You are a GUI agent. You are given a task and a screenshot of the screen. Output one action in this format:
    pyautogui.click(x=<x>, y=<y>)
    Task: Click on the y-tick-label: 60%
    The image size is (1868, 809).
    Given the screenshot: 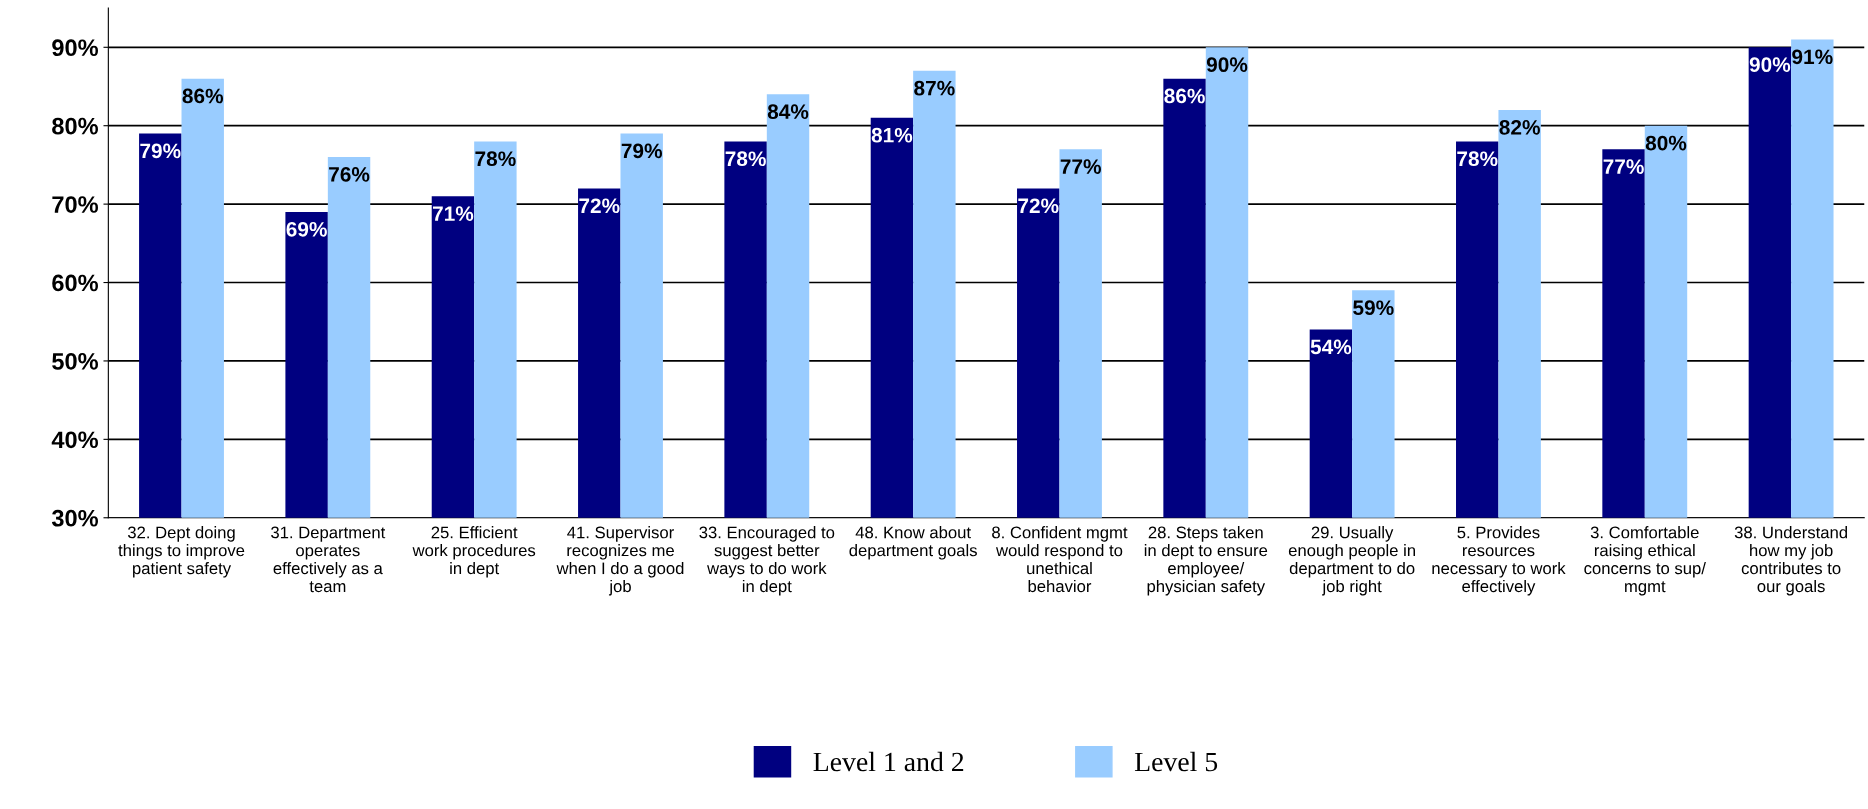 What is the action you would take?
    pyautogui.click(x=75, y=283)
    